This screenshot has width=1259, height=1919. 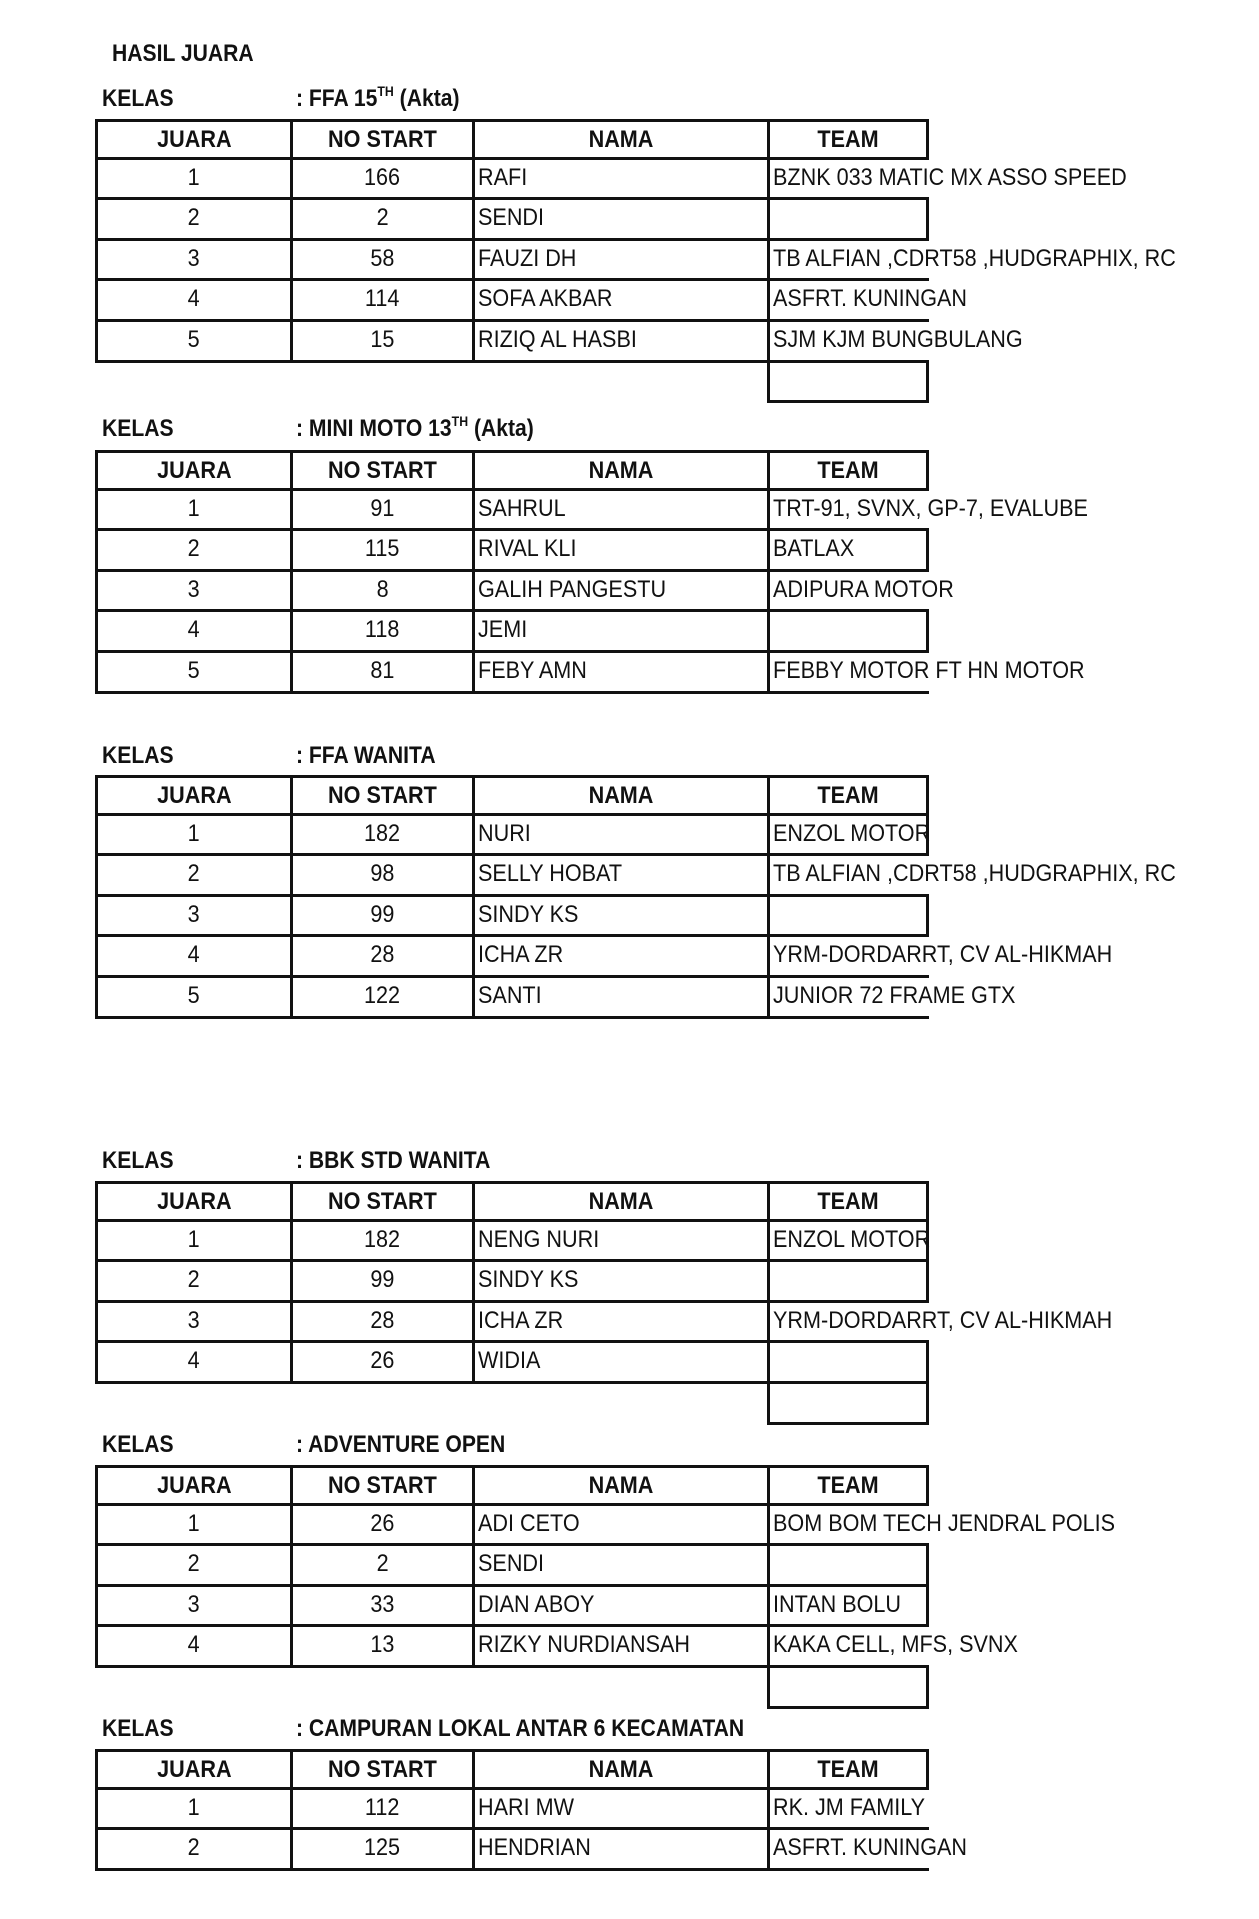 I want to click on table-row: 2 115 RIVAL KLI BATLAX, so click(x=675, y=551).